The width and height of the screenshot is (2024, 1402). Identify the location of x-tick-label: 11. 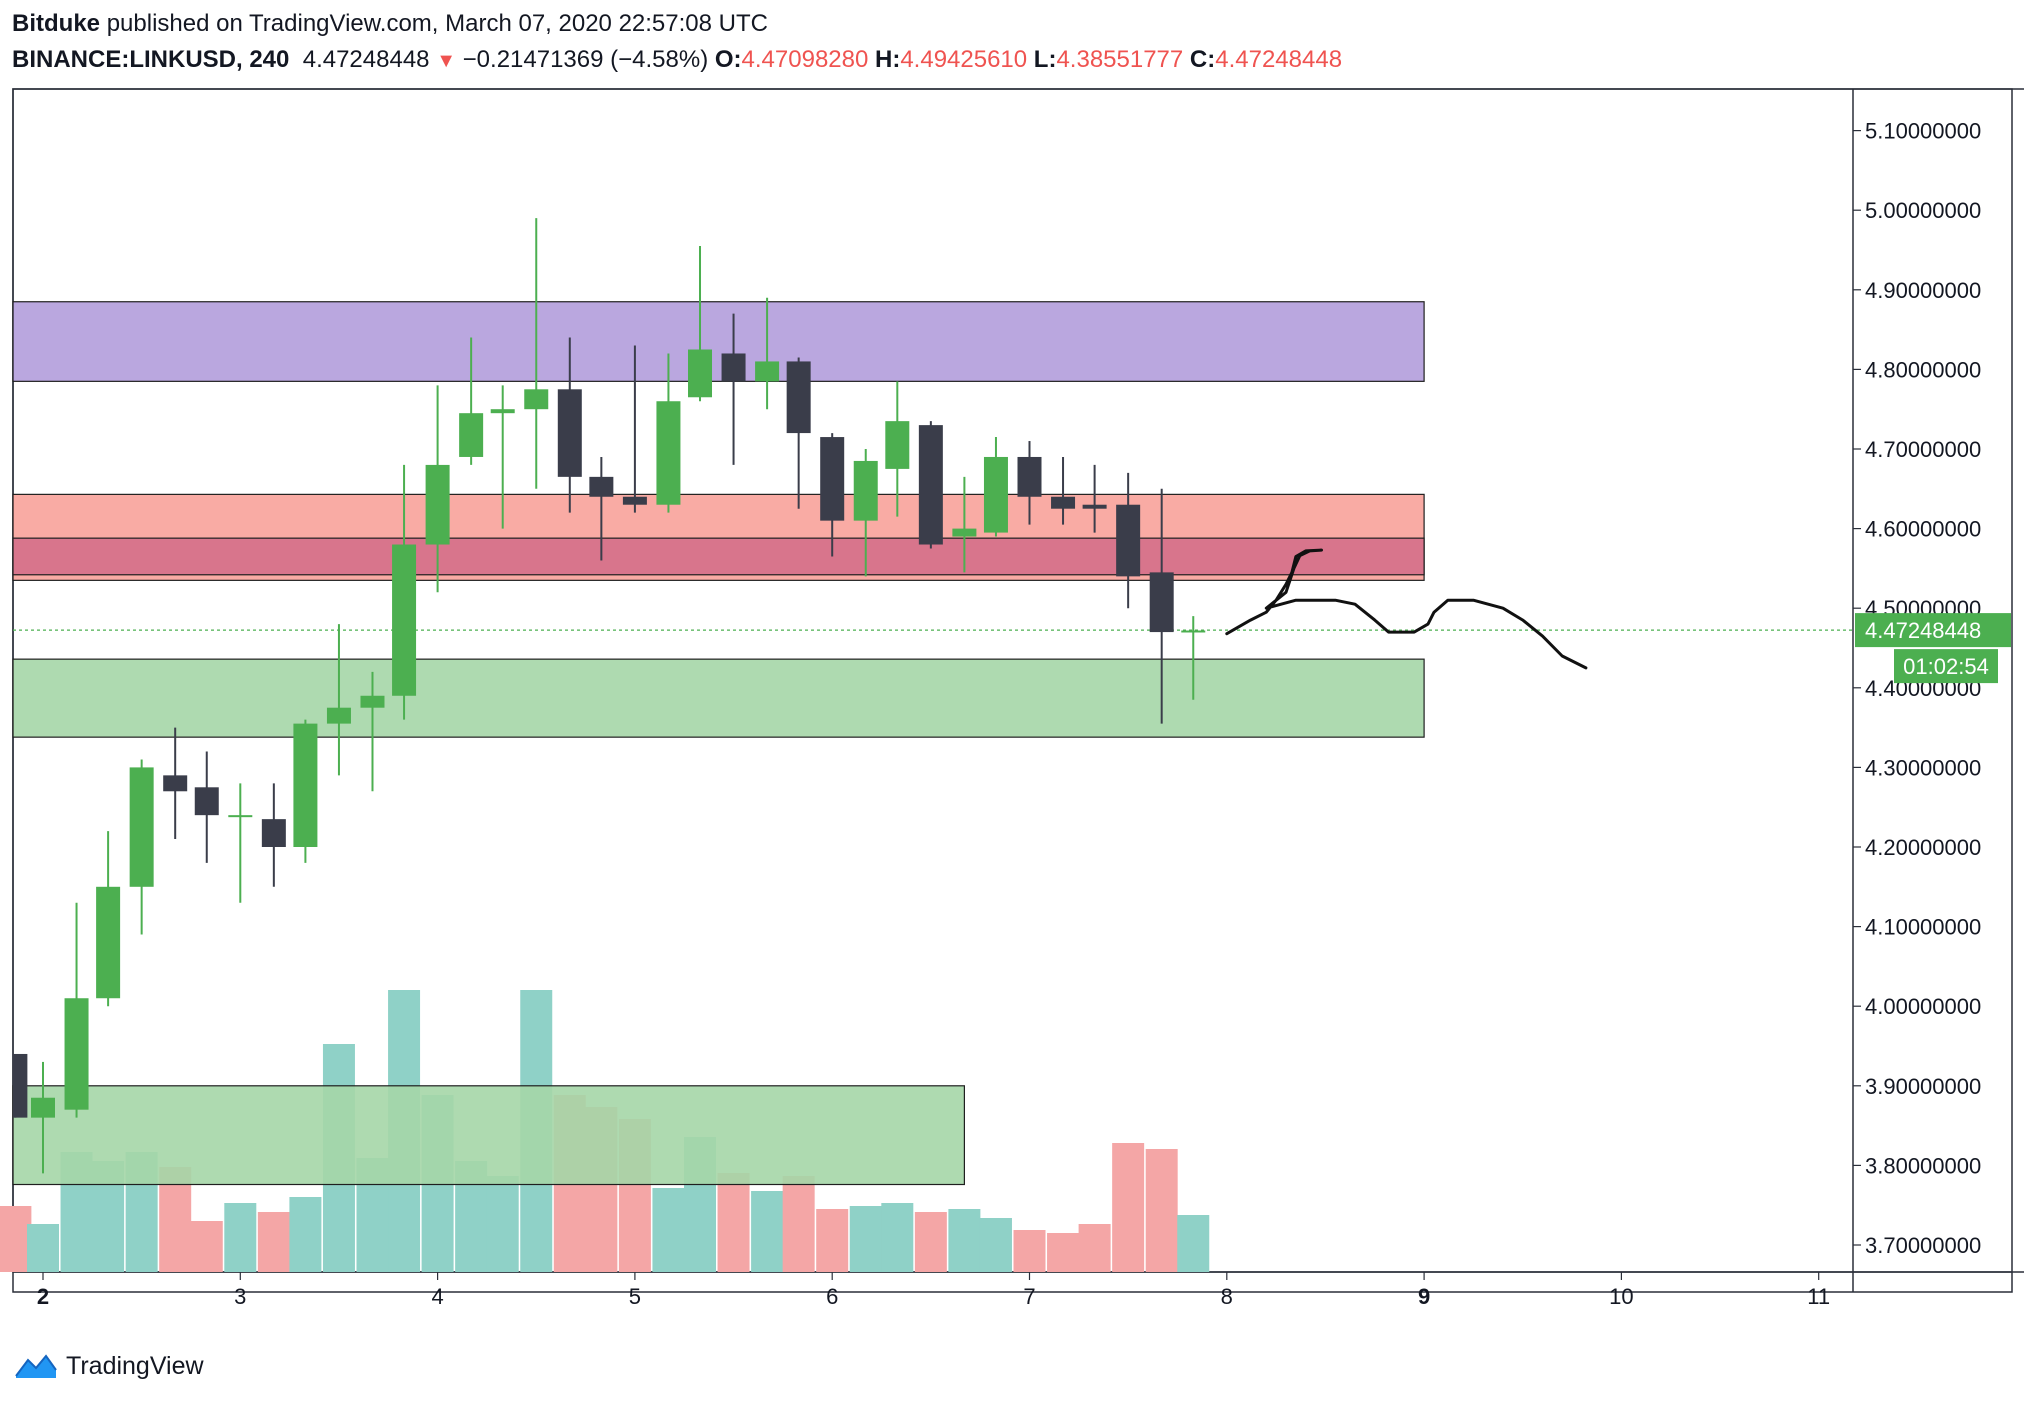
(1818, 1296).